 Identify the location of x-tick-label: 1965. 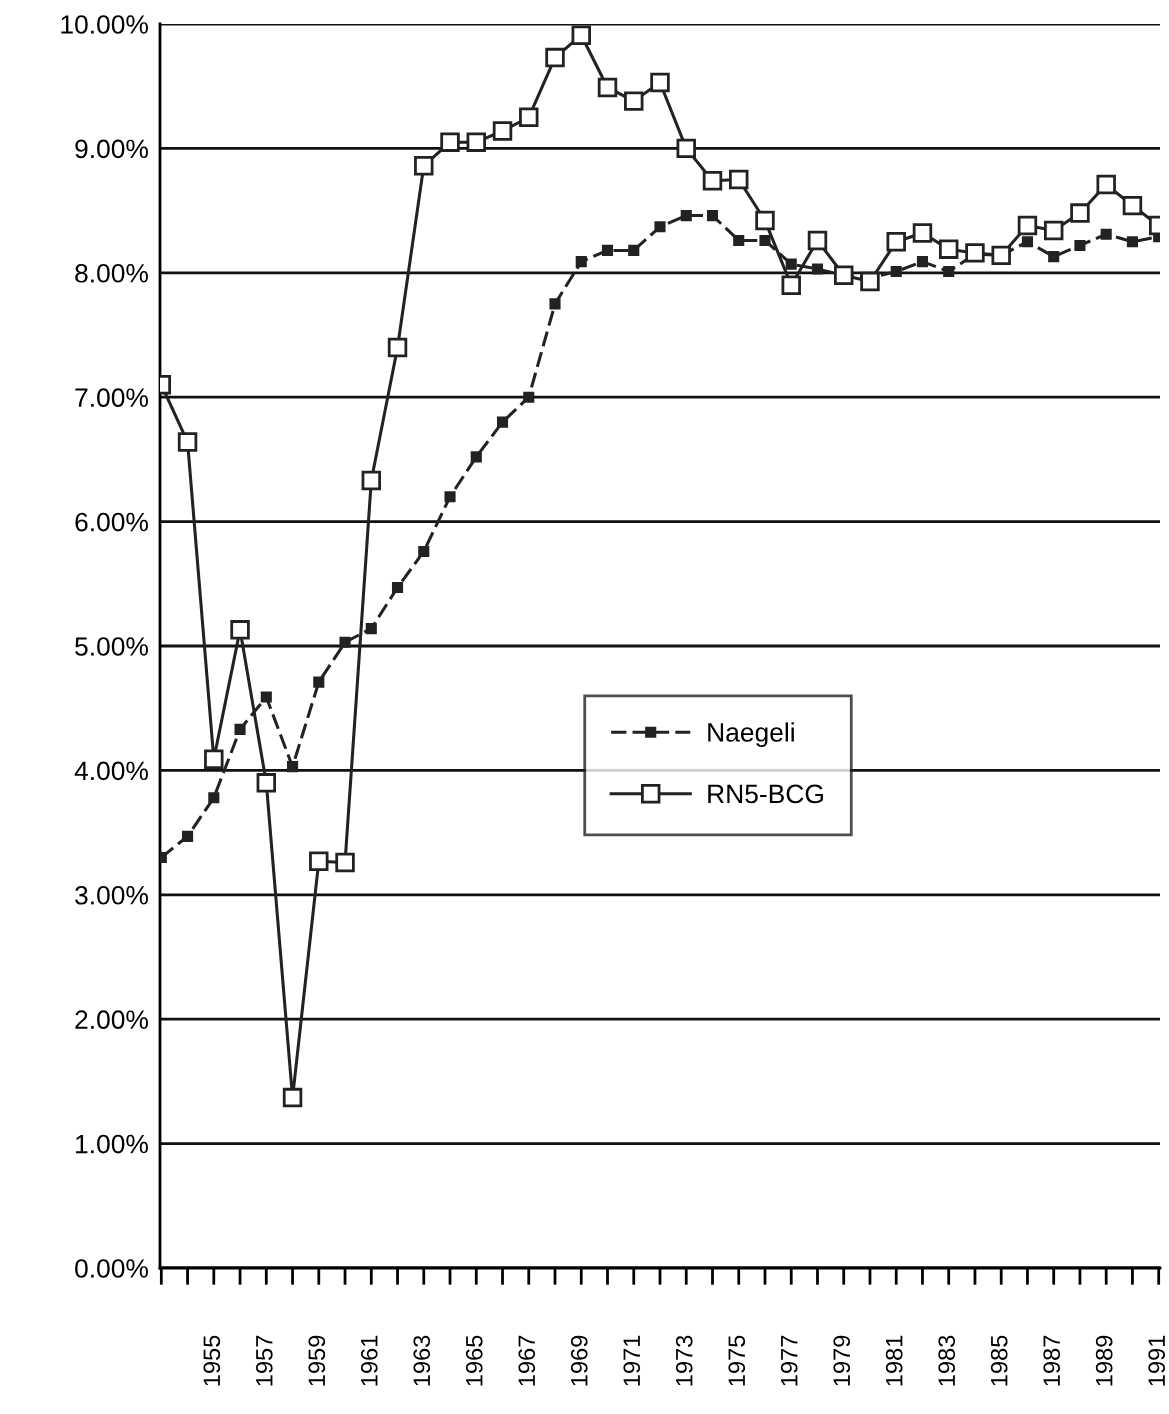
(474, 1360).